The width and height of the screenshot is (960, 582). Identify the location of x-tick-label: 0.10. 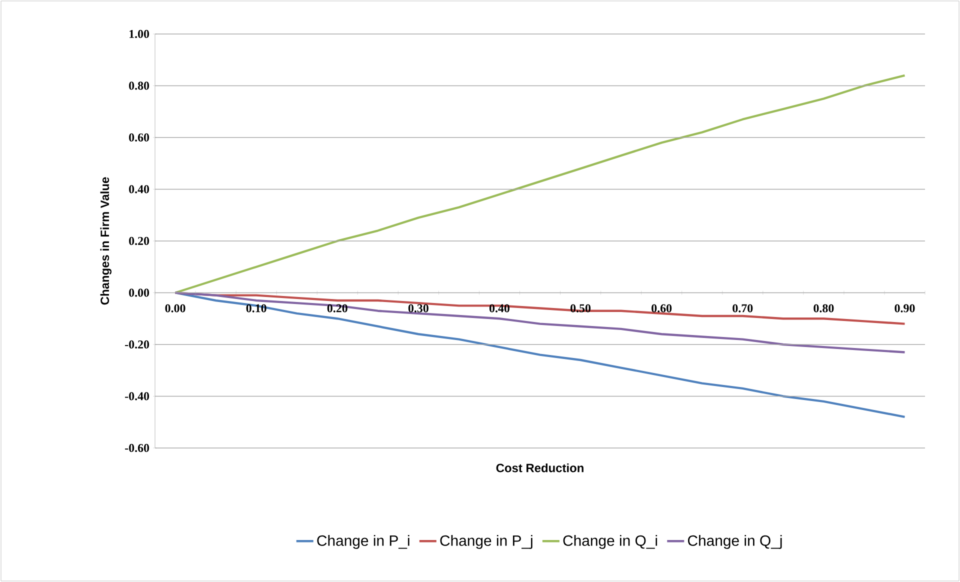
(256, 308).